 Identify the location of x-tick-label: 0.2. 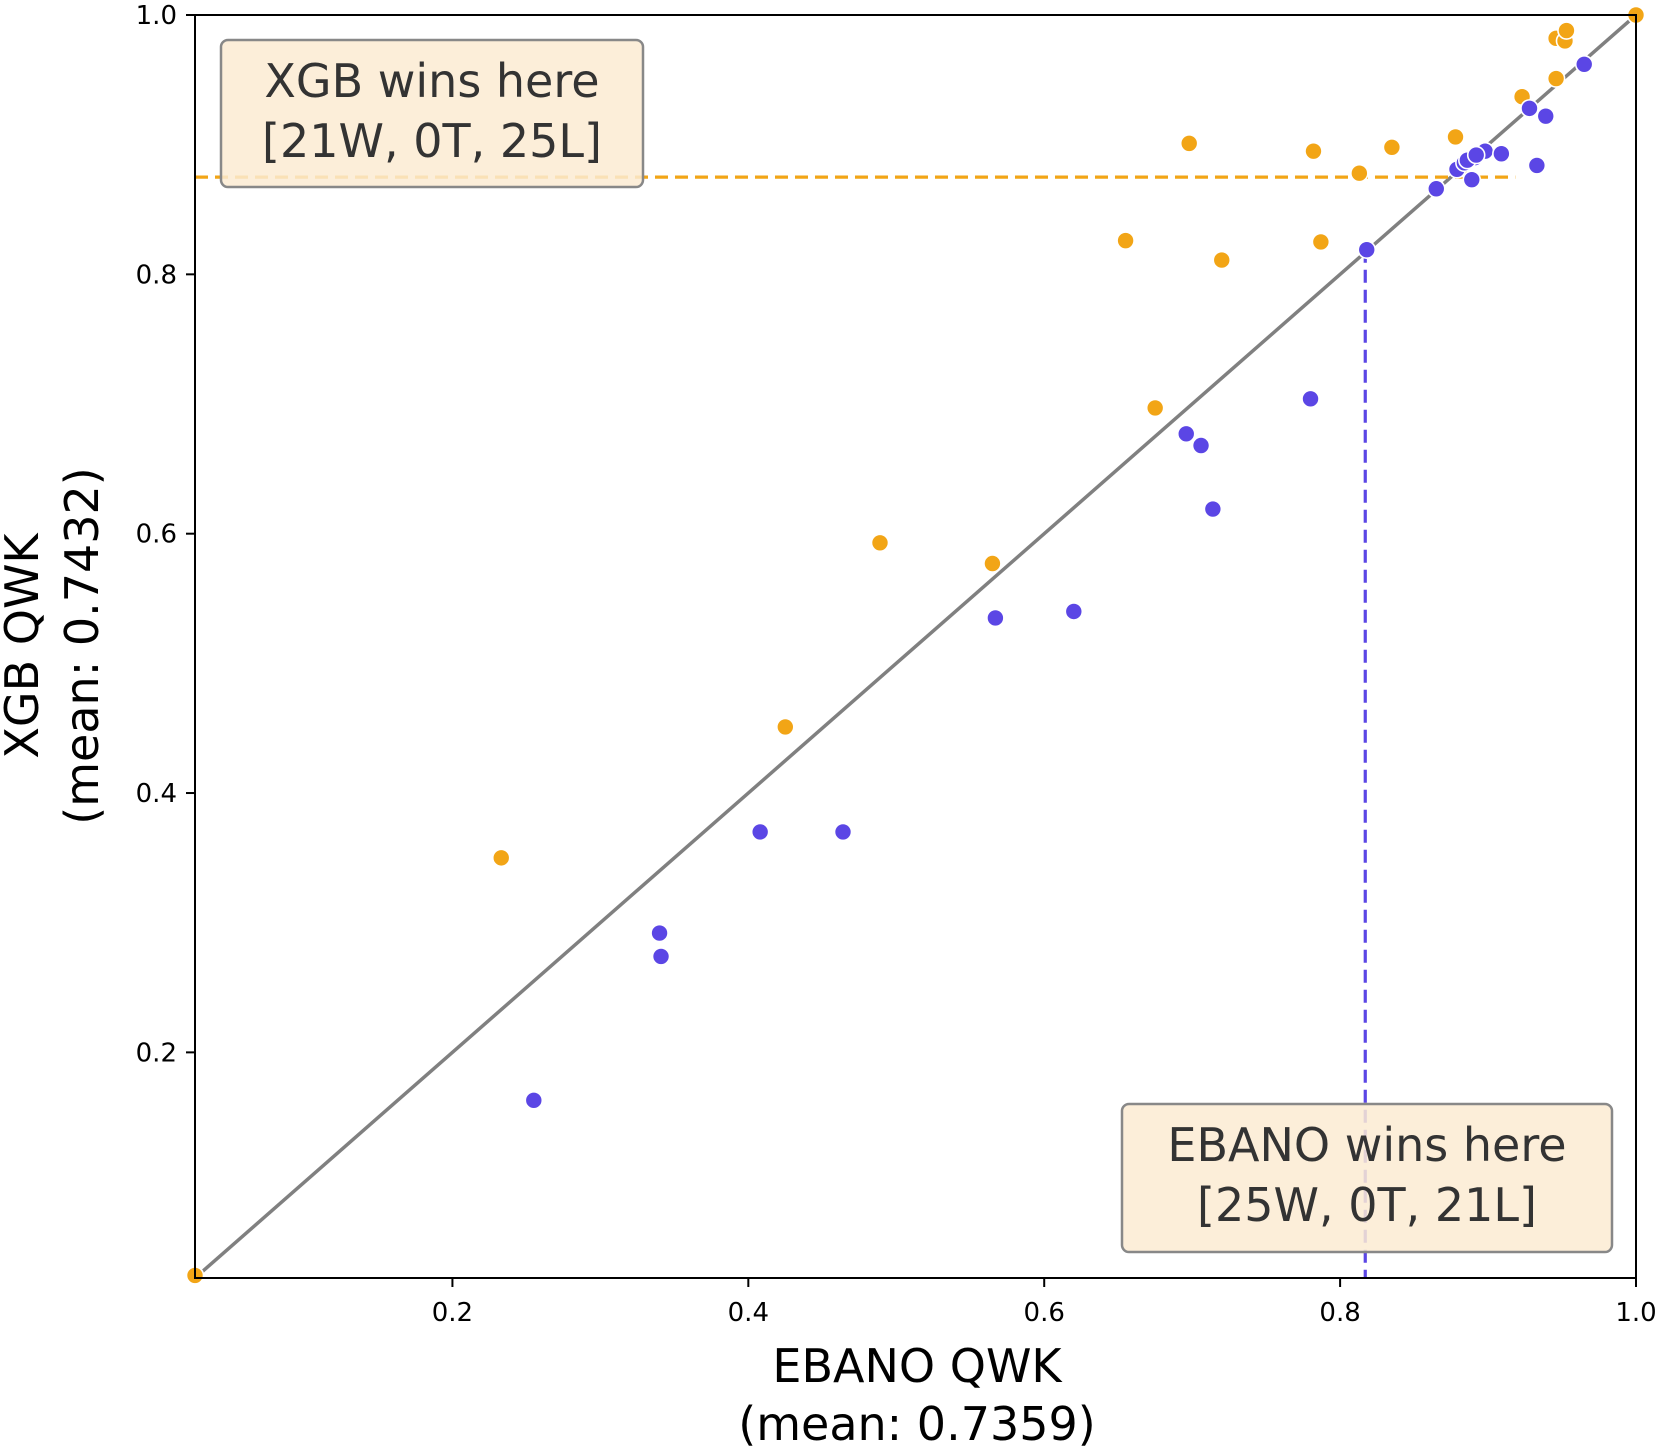
(452, 1313).